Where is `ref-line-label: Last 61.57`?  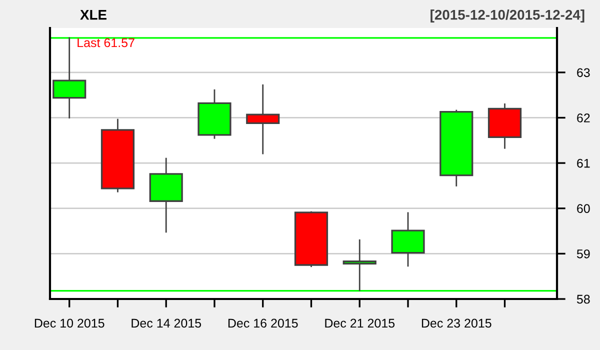
ref-line-label: Last 61.57 is located at coordinates (106, 43).